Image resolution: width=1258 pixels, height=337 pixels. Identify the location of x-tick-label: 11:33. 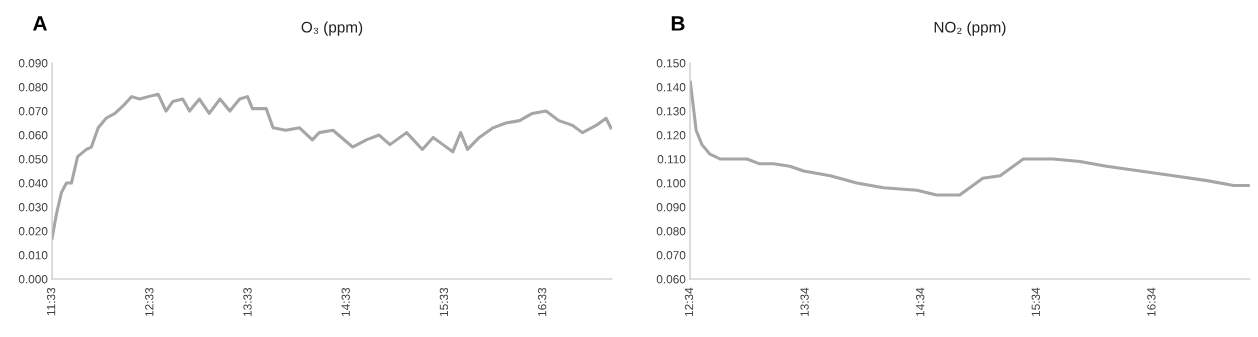
(51, 301).